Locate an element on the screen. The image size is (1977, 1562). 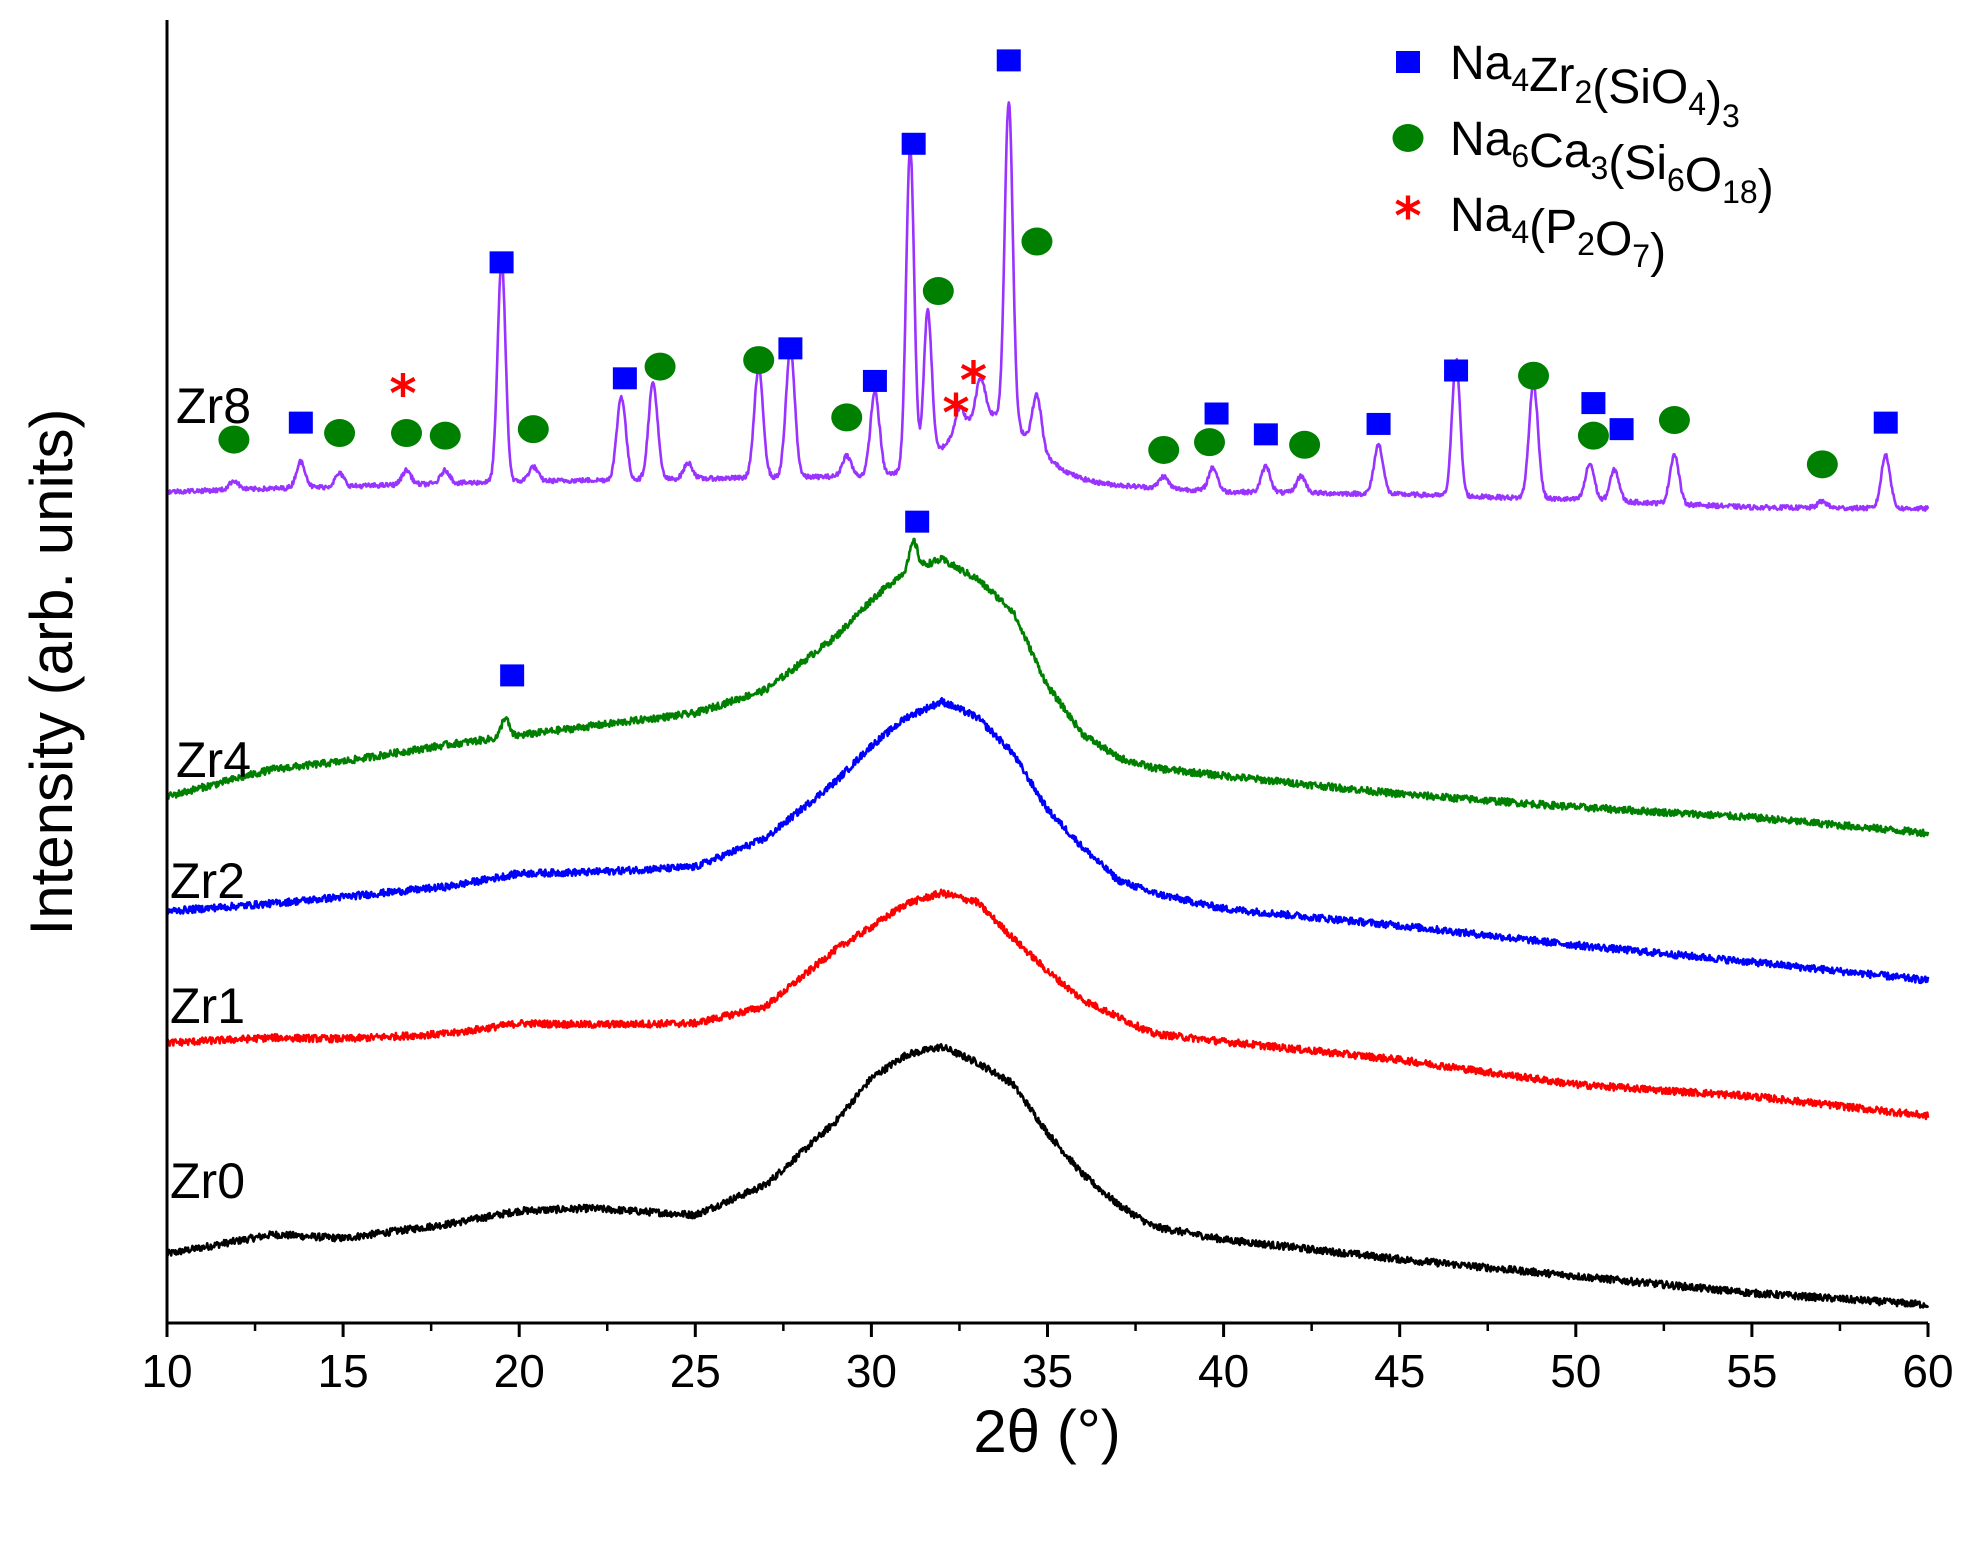
y-axis-title: Intensity (arb. units) is located at coordinates (51, 672).